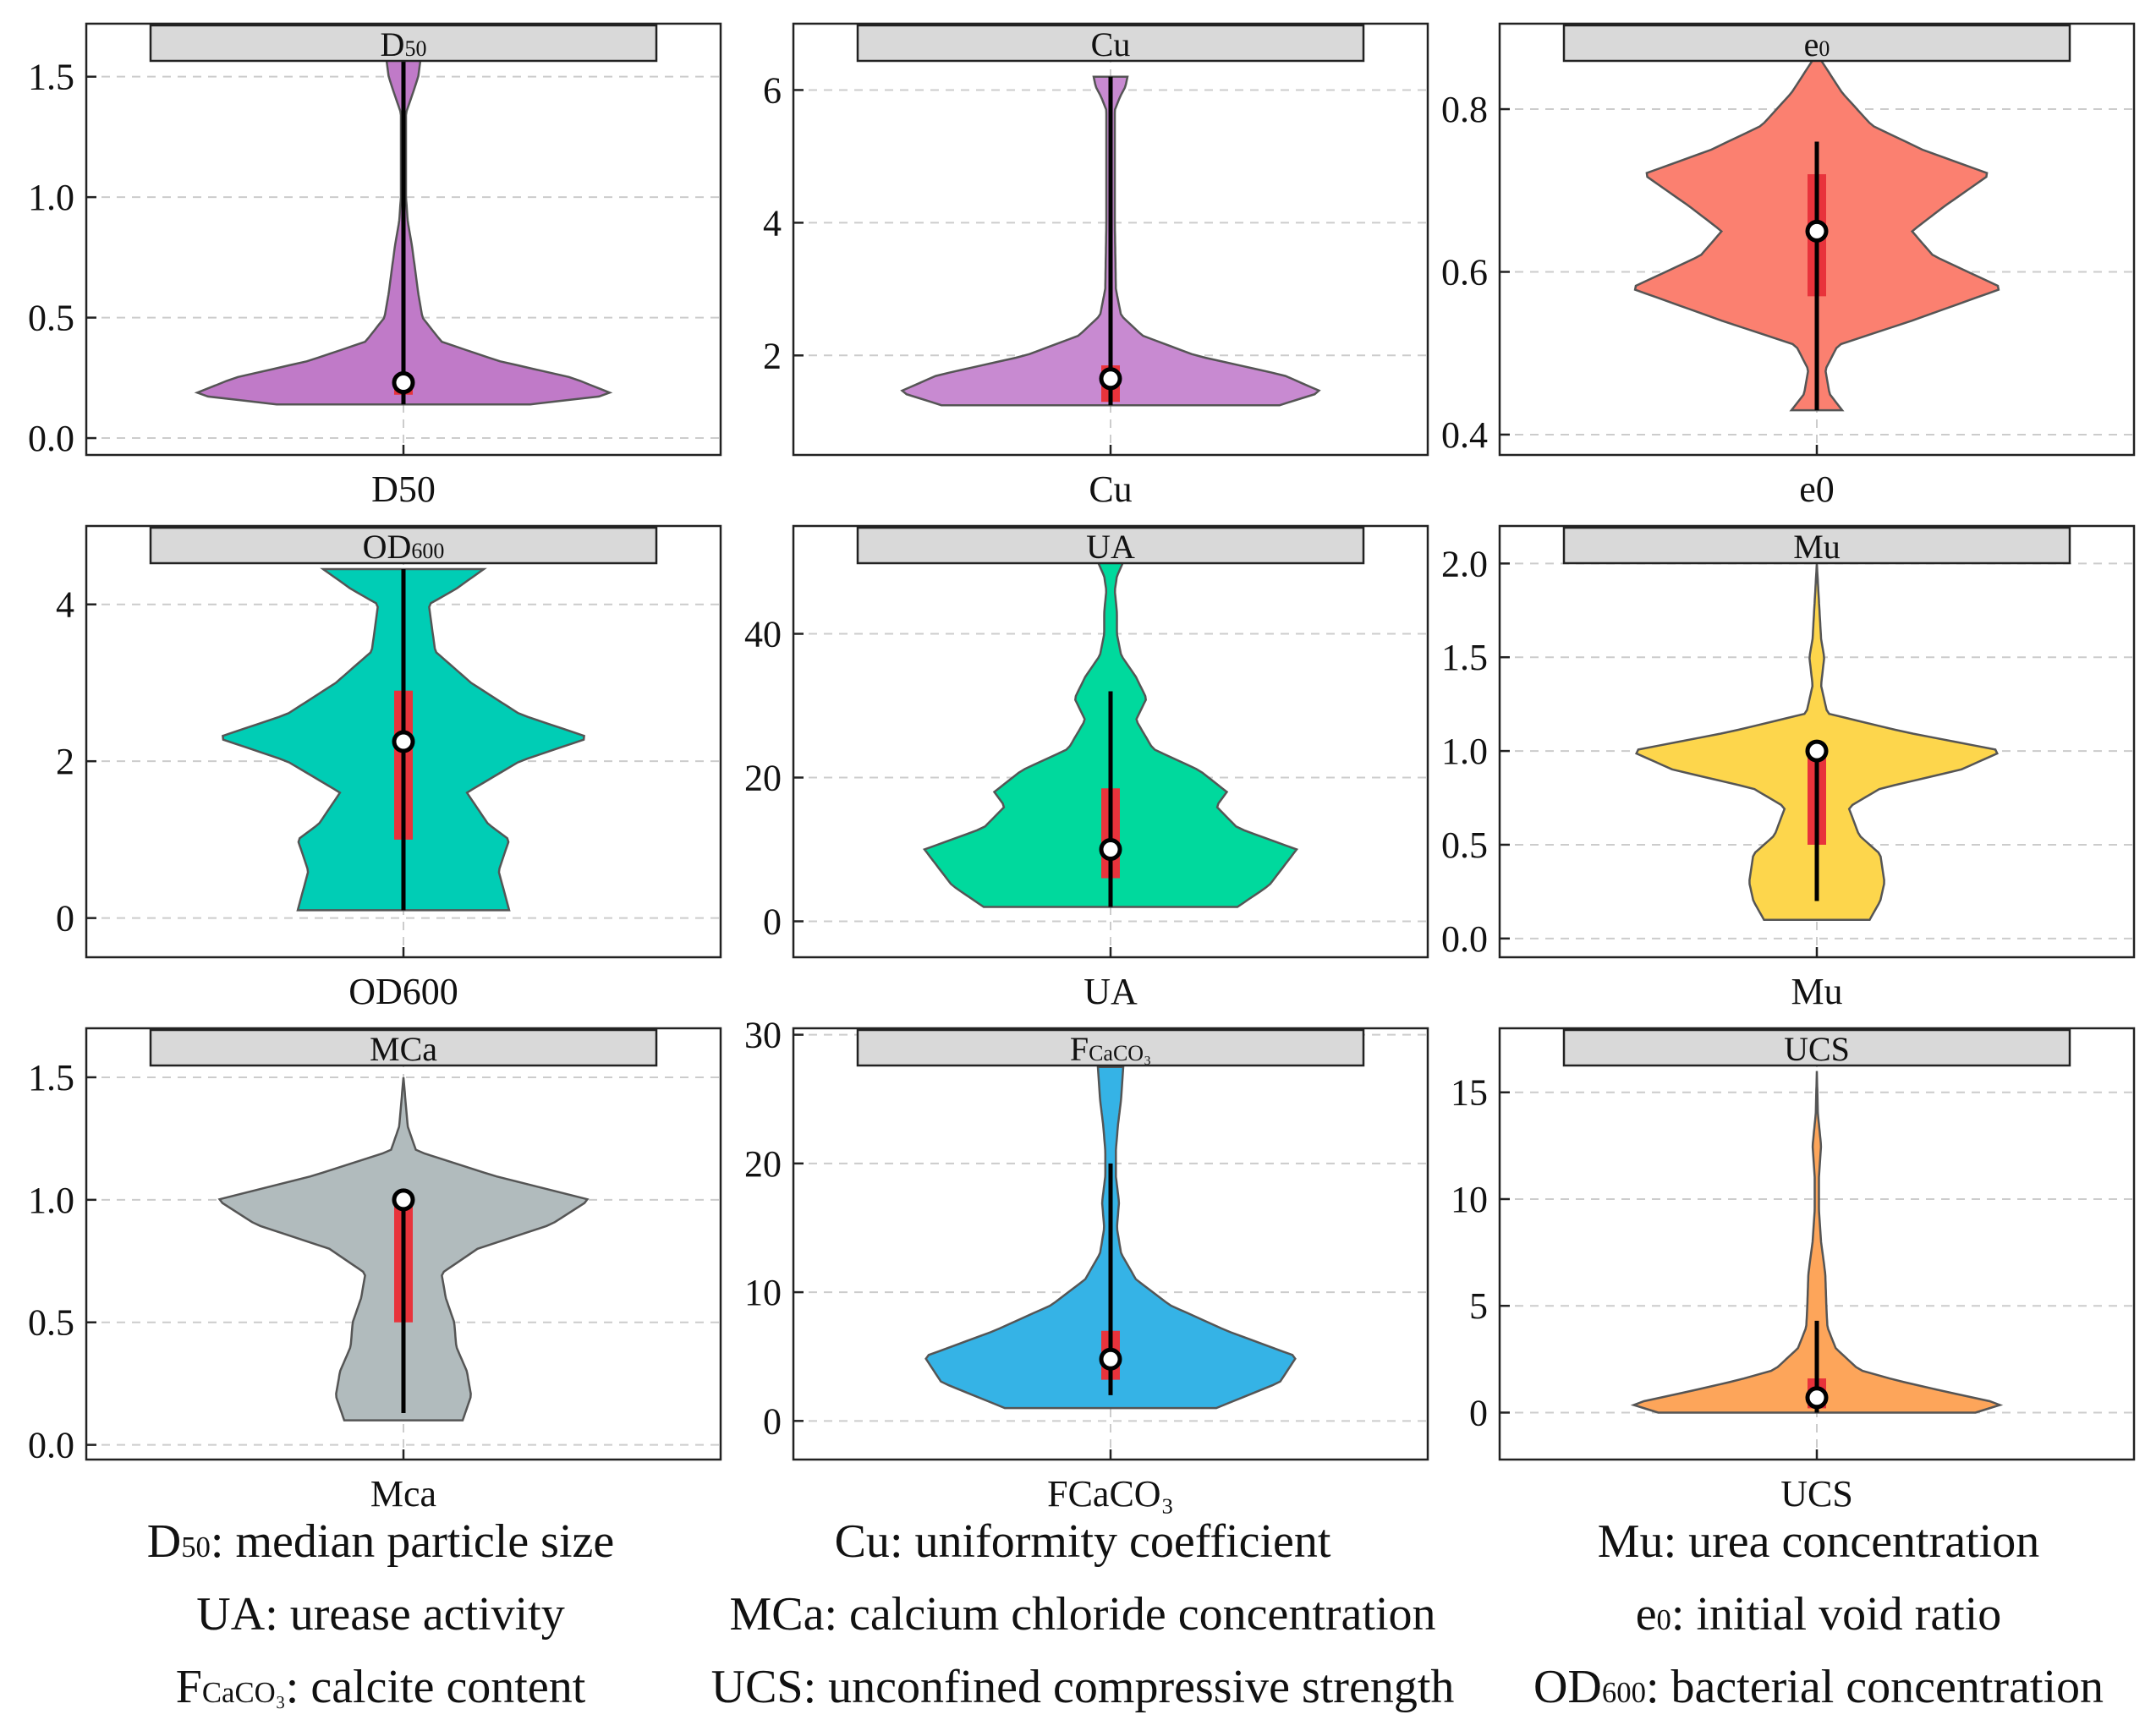 This screenshot has width=2156, height=1731. I want to click on legend-item-cu: Cu: uniformity coefficient, so click(1082, 1541).